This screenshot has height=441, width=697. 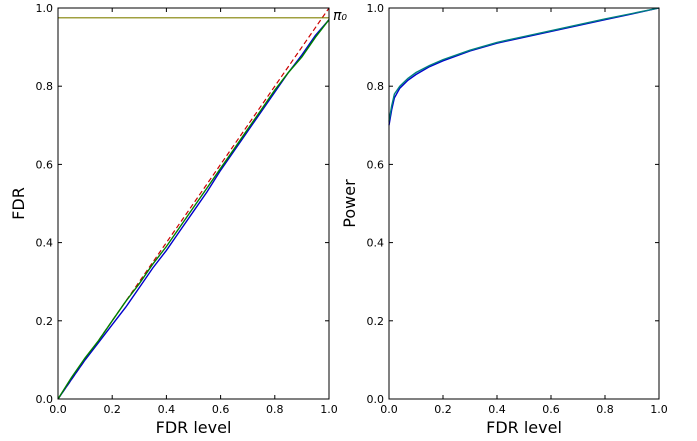 What do you see at coordinates (376, 8) in the screenshot?
I see `power-y-tick-label: 1.0` at bounding box center [376, 8].